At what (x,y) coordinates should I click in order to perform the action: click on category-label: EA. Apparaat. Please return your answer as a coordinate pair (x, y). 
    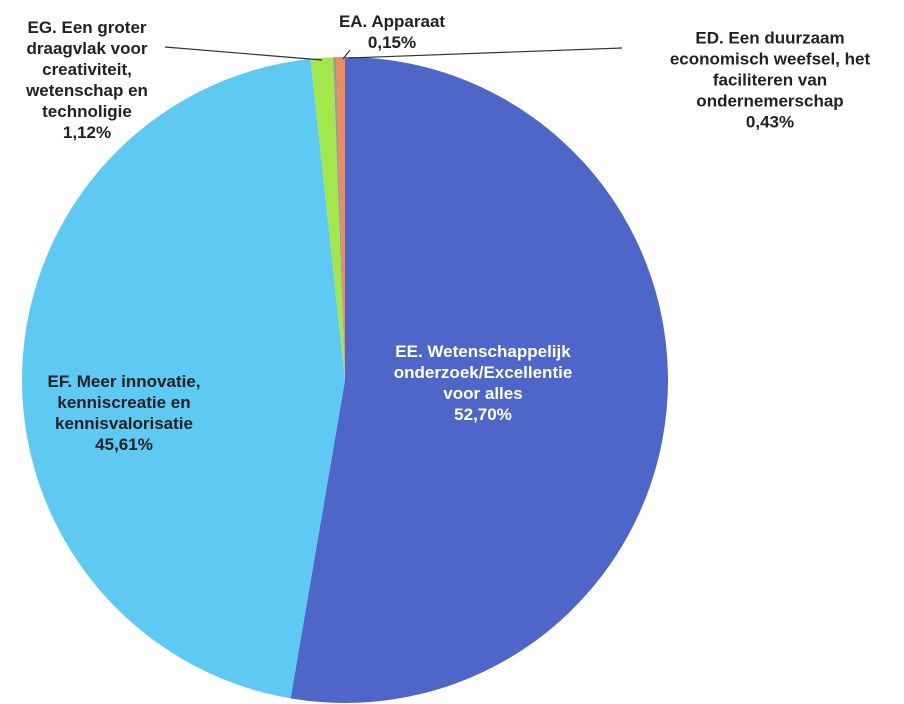
    Looking at the image, I should click on (392, 21).